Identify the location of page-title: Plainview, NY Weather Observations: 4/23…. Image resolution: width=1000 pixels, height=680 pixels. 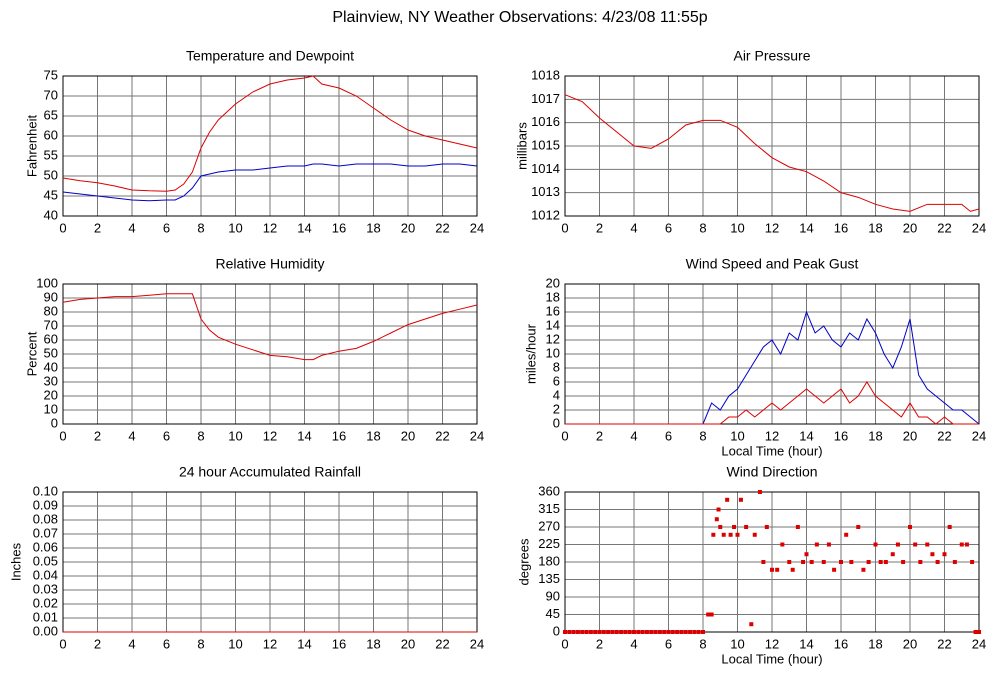
(519, 17).